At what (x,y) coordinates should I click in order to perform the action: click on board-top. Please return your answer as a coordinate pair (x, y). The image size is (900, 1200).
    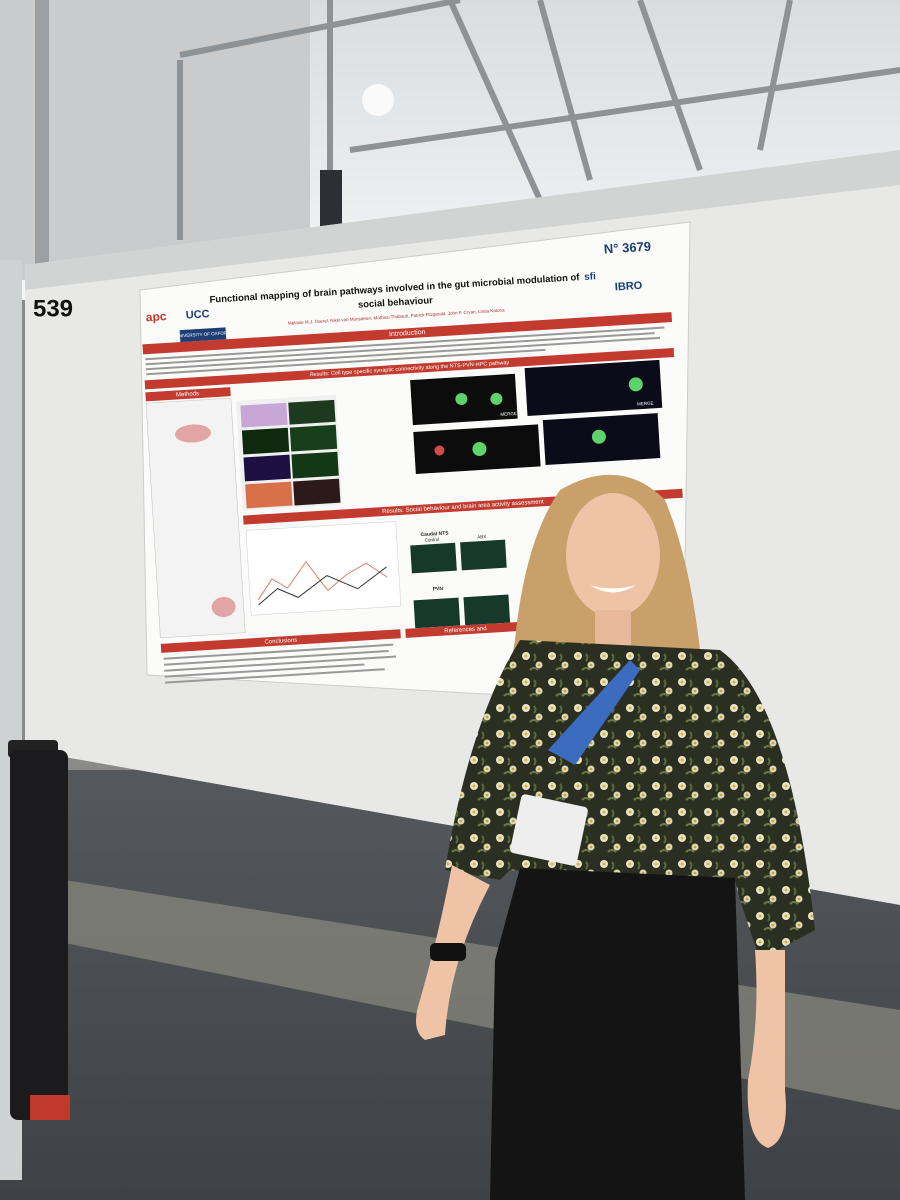
    Looking at the image, I should click on (462, 220).